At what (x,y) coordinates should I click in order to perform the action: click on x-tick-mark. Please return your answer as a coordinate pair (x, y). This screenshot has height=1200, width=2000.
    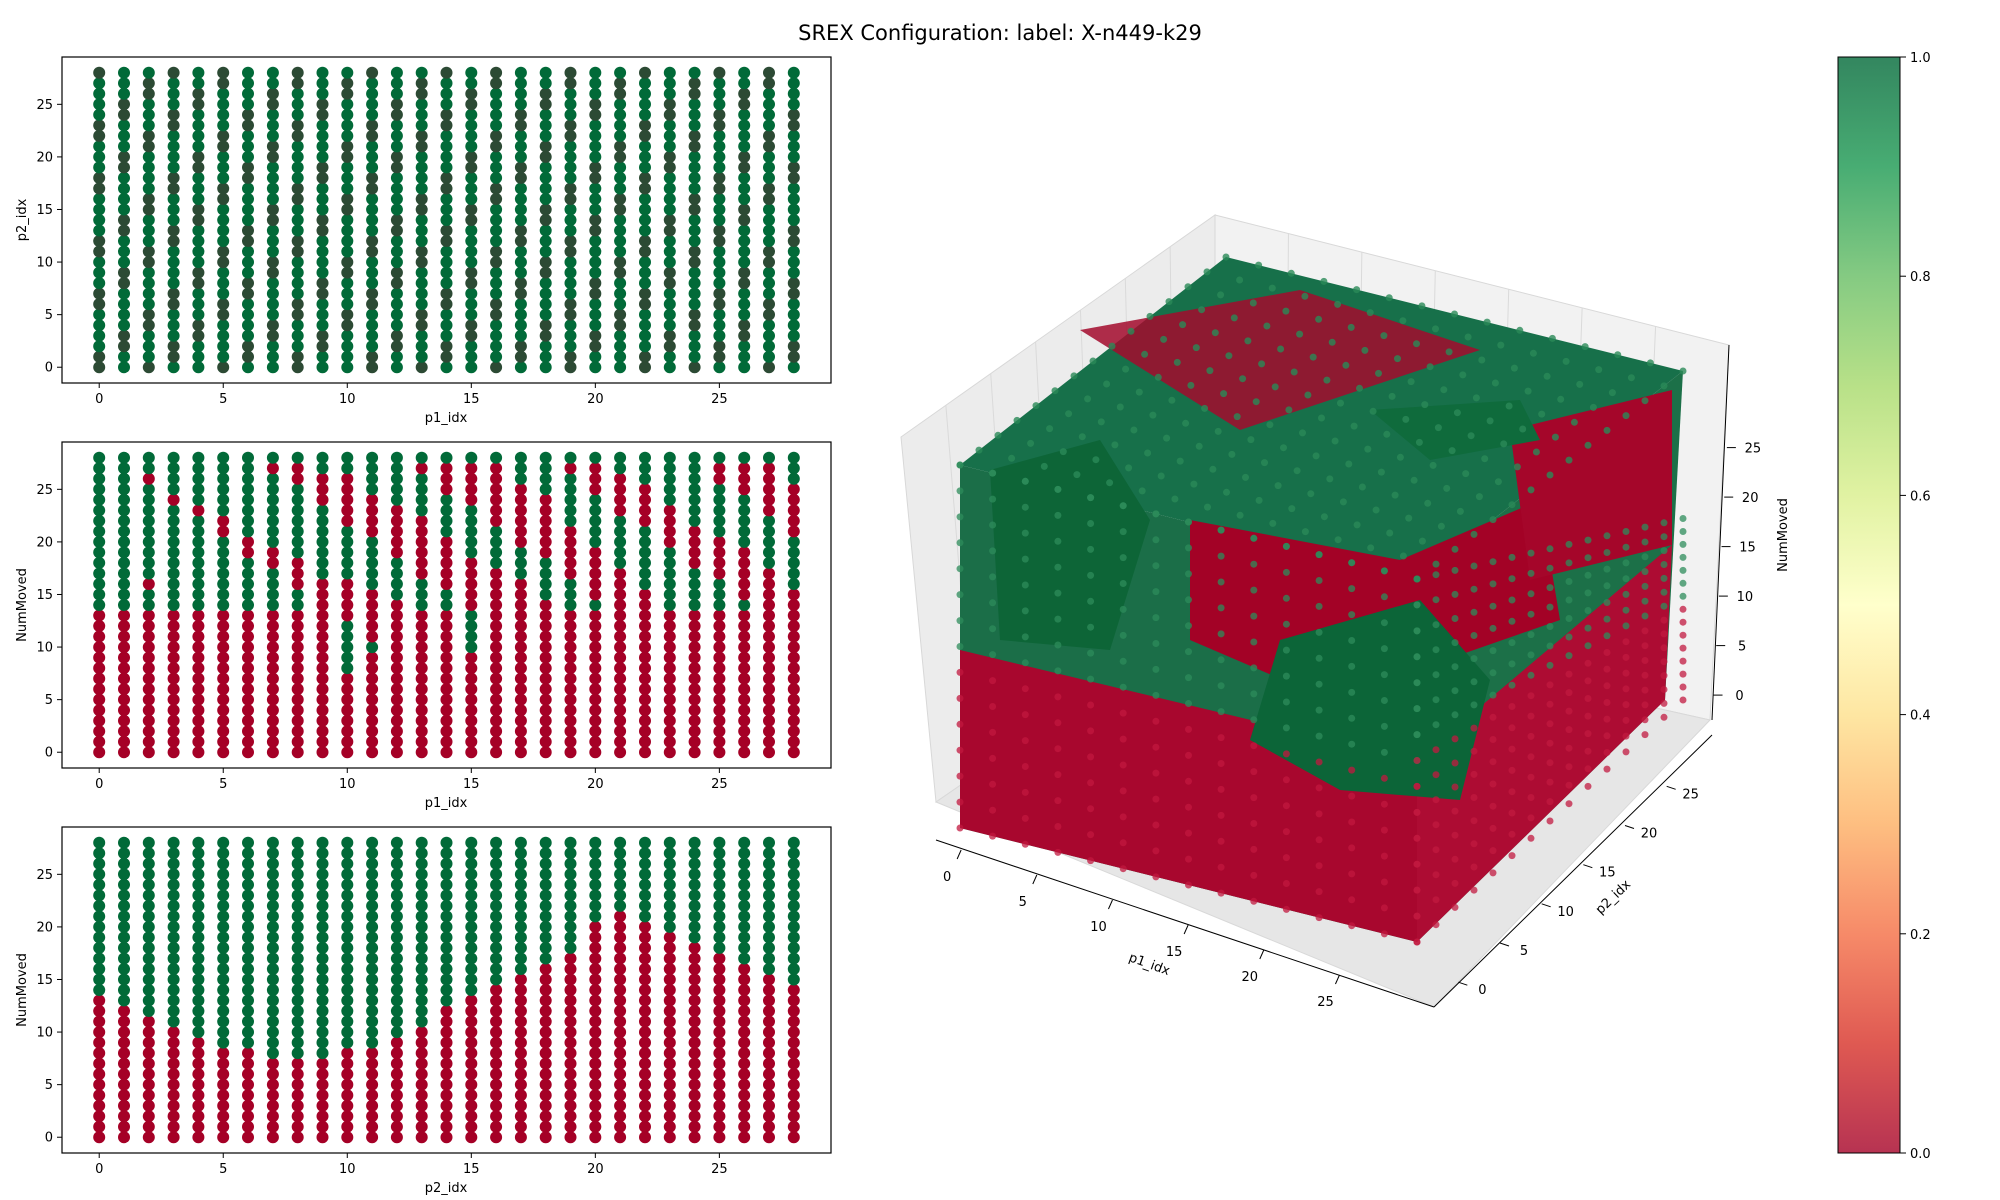
    Looking at the image, I should click on (959, 854).